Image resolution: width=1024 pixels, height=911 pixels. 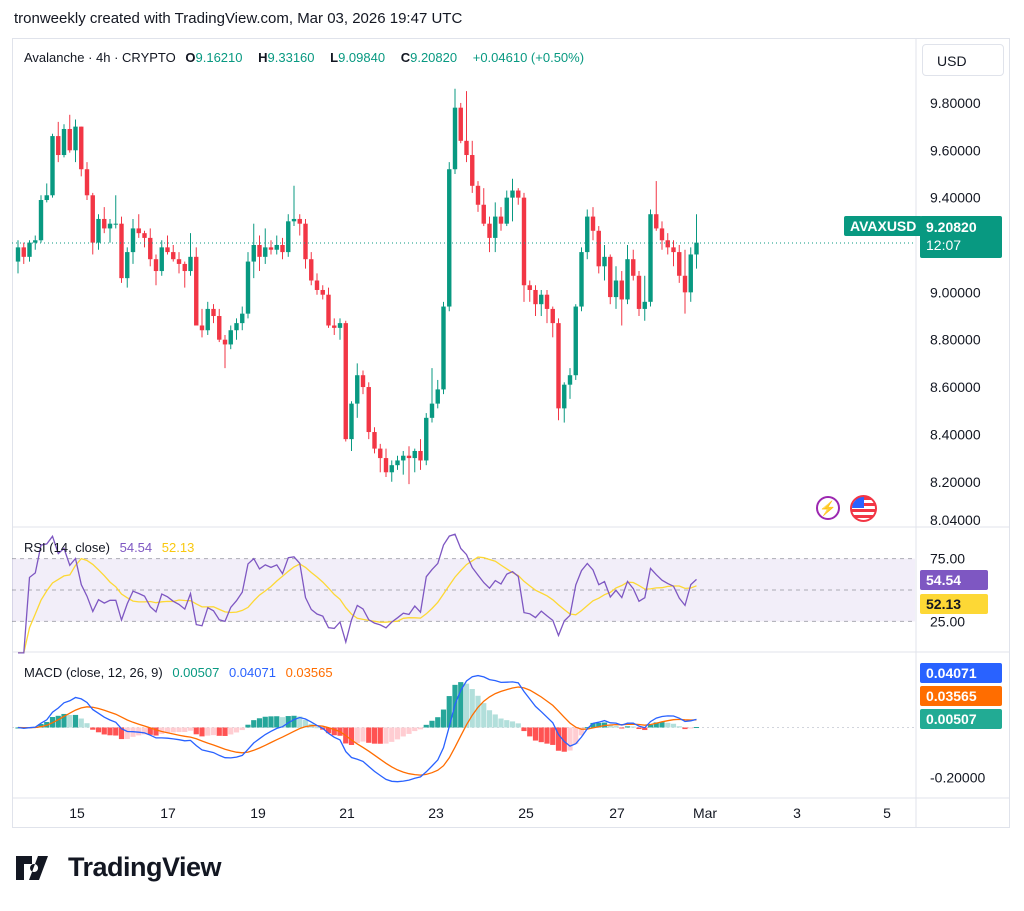 I want to click on x-tick-label: Mar, so click(x=705, y=813).